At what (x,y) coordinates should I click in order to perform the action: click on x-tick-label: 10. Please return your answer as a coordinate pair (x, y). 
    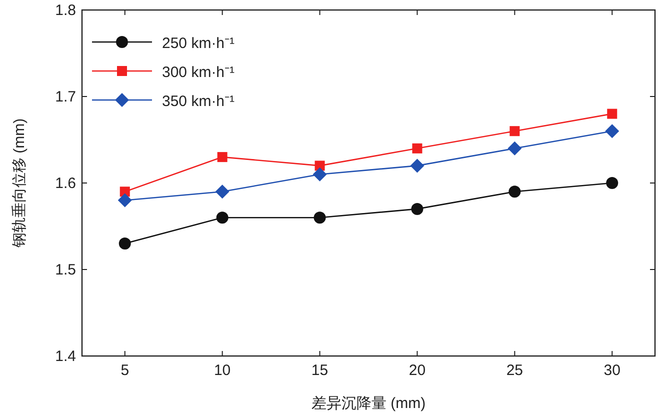
    Looking at the image, I should click on (222, 370).